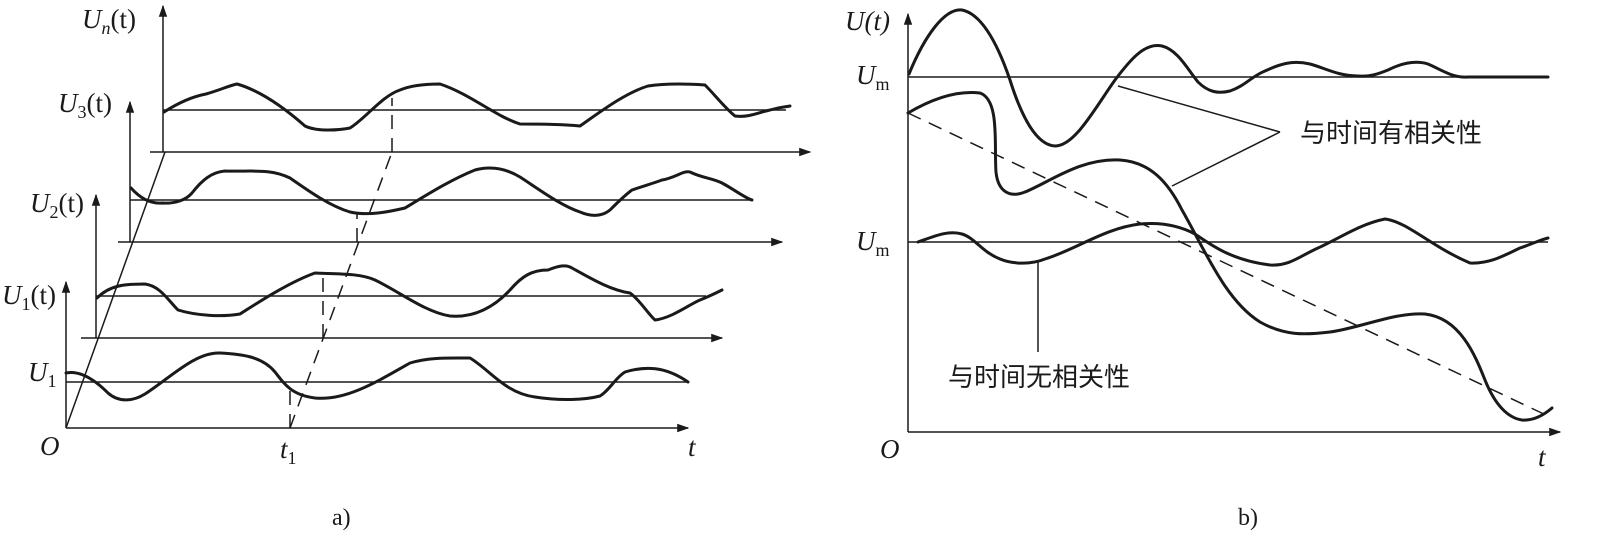 This screenshot has height=543, width=1619. I want to click on panel-b-time-axis-label: t, so click(1542, 457).